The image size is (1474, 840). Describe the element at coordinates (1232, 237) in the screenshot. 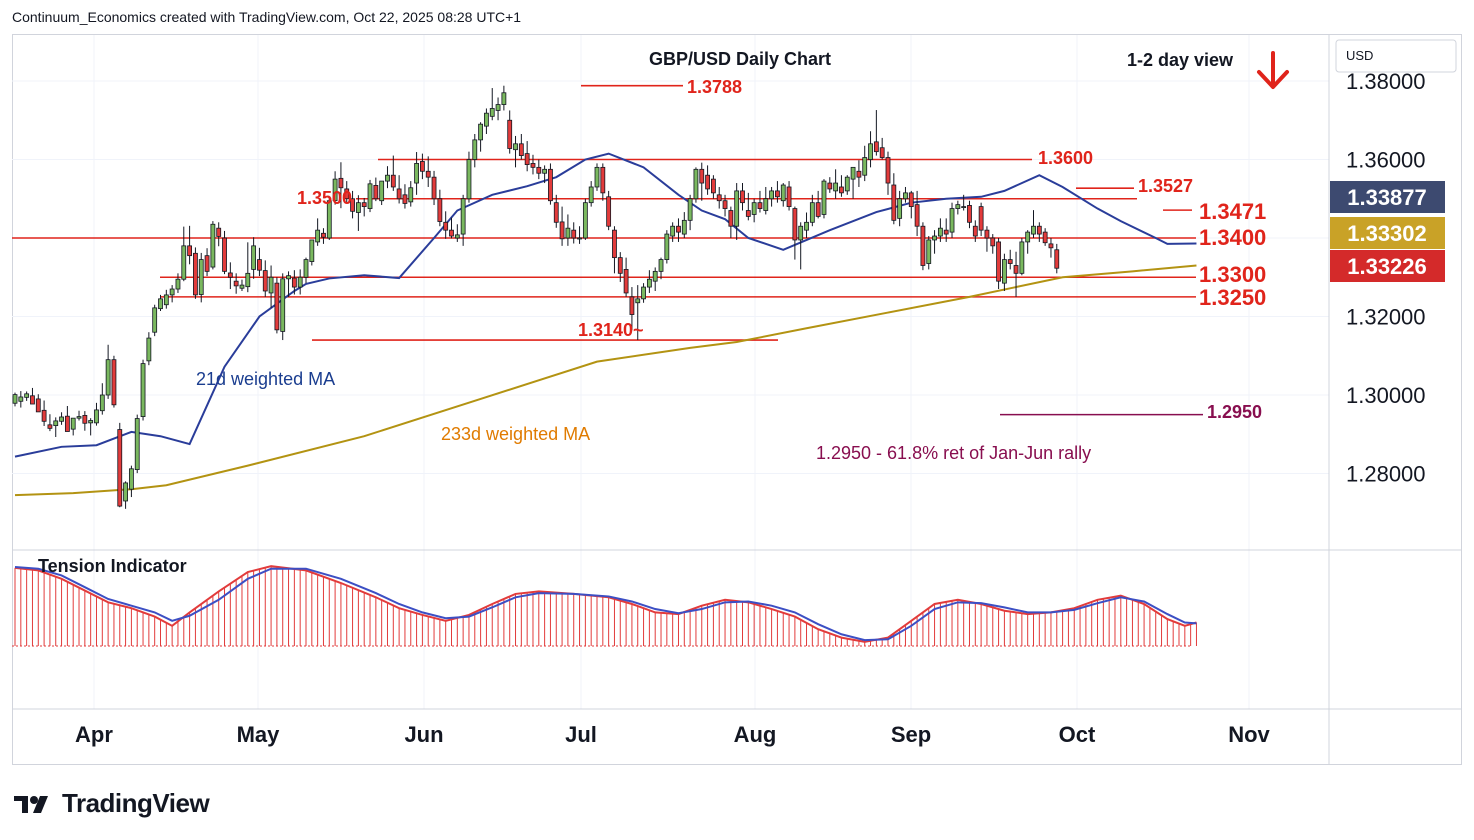

I see `level-label: 1.3400` at that location.